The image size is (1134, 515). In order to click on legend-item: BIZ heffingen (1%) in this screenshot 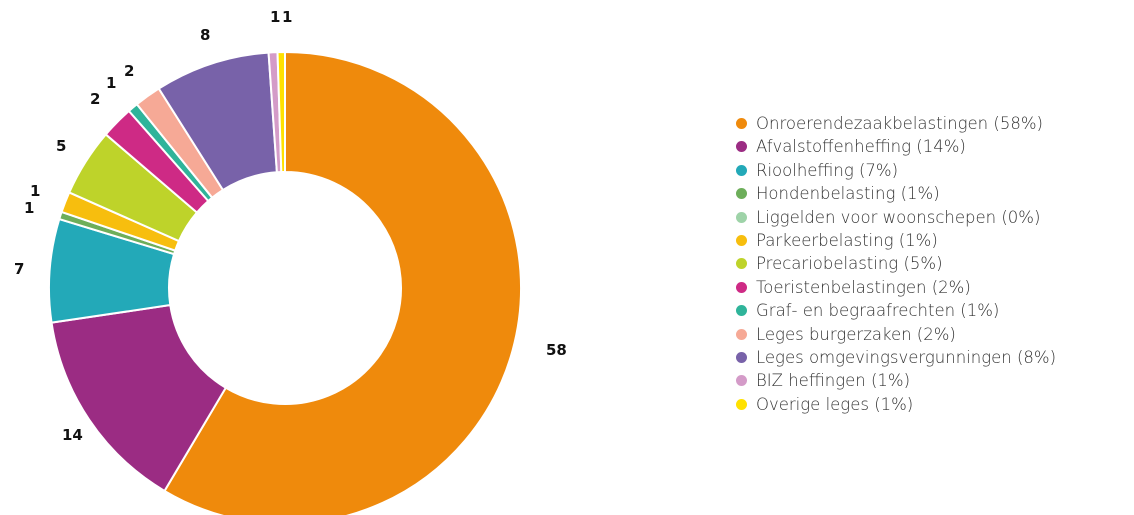, I will do `click(896, 380)`.